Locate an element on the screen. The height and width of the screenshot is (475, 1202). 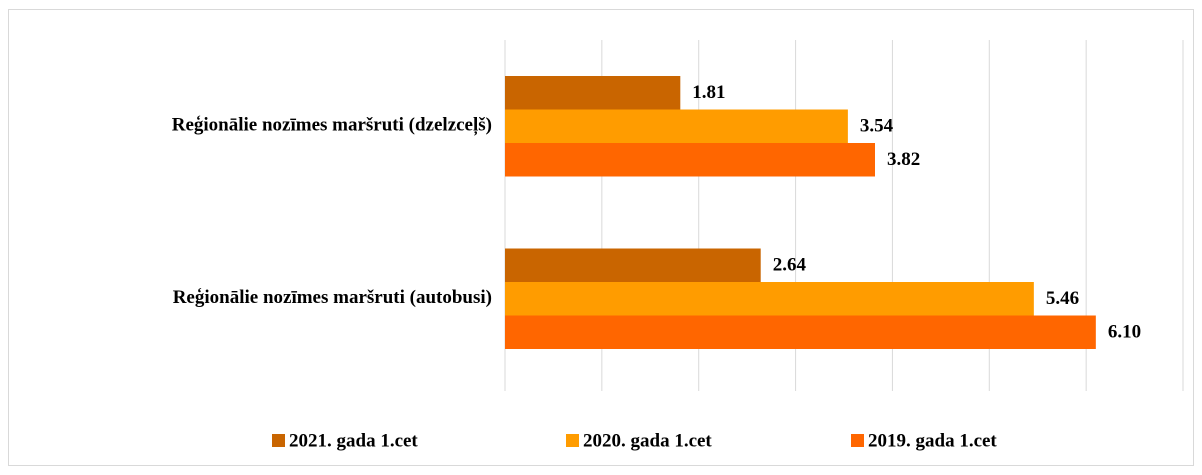
value-label: 6.10 is located at coordinates (1124, 332).